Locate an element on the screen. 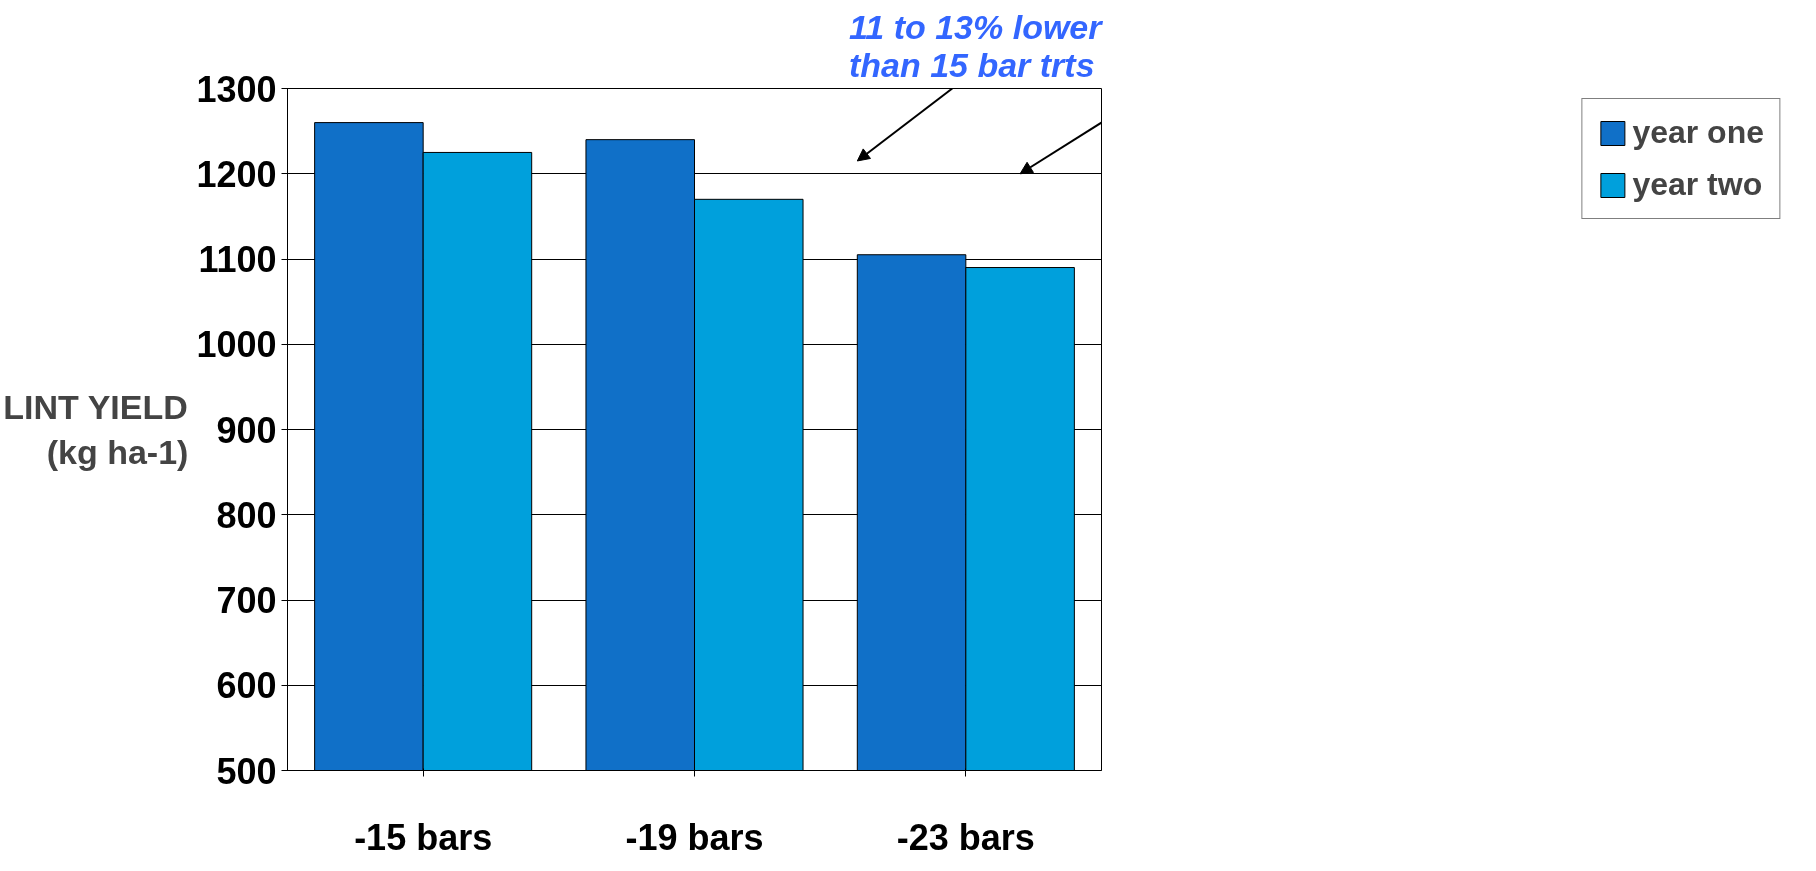 The height and width of the screenshot is (871, 1816). y-tick-label: 1300 is located at coordinates (236, 89).